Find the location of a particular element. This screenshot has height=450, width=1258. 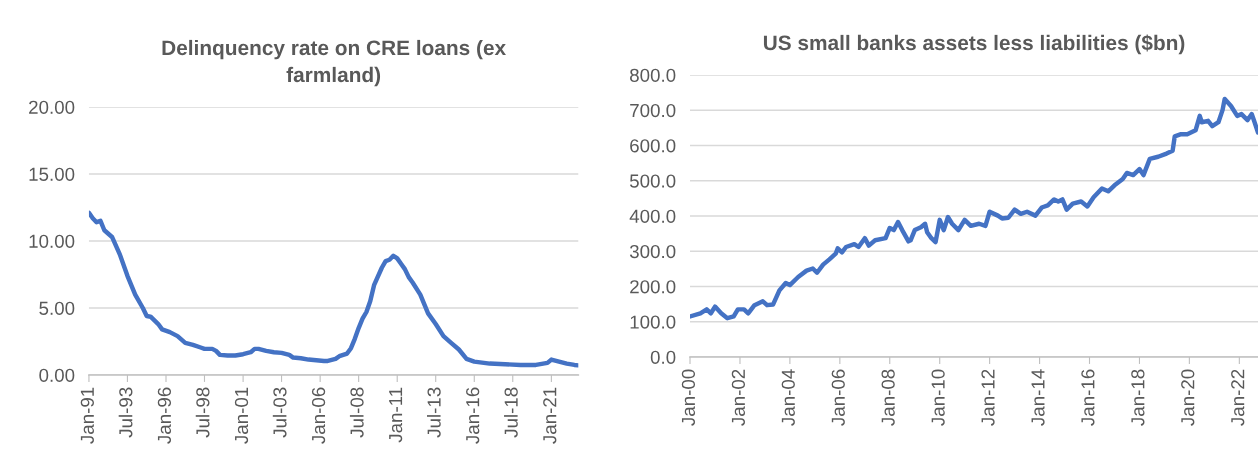

x-tick-label: Jan-21 is located at coordinates (550, 415).